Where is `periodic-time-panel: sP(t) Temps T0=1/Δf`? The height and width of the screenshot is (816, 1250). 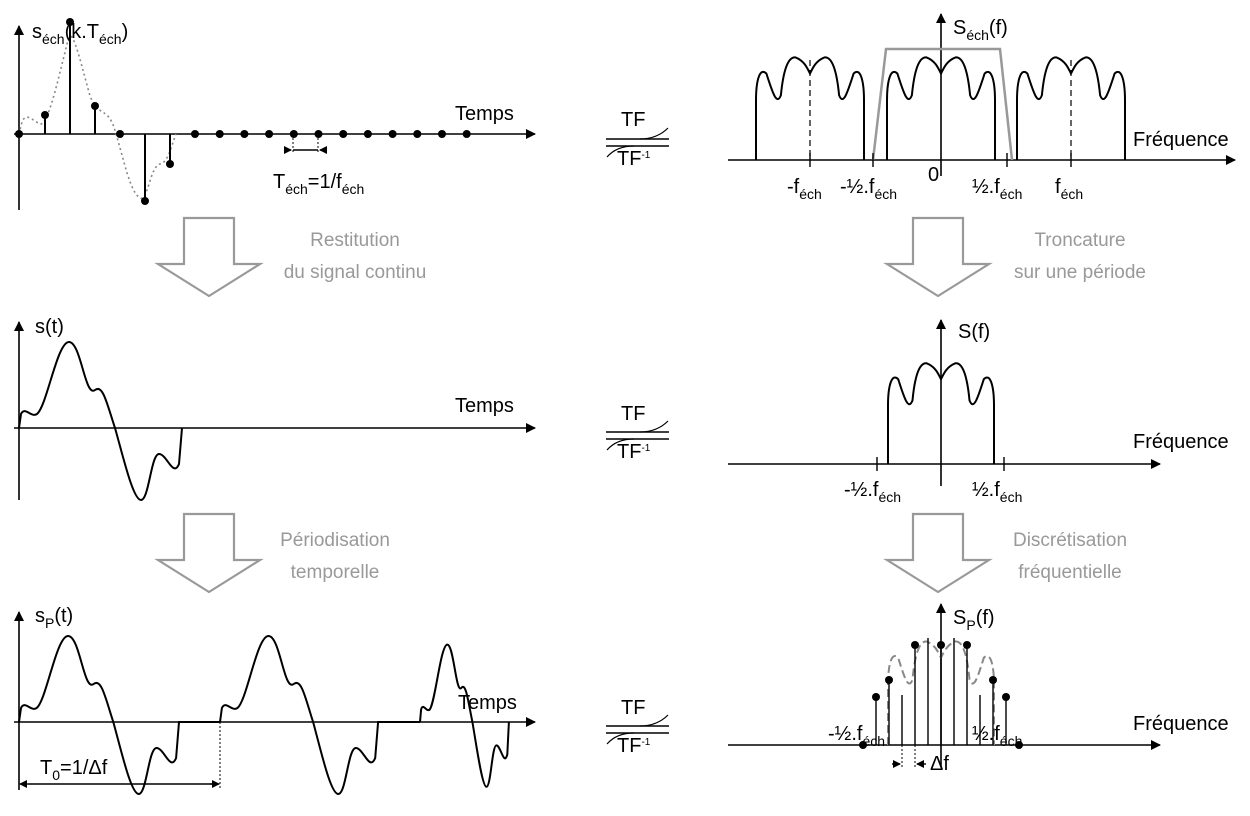
periodic-time-panel: sP(t) Temps T0=1/Δf is located at coordinates (275, 700).